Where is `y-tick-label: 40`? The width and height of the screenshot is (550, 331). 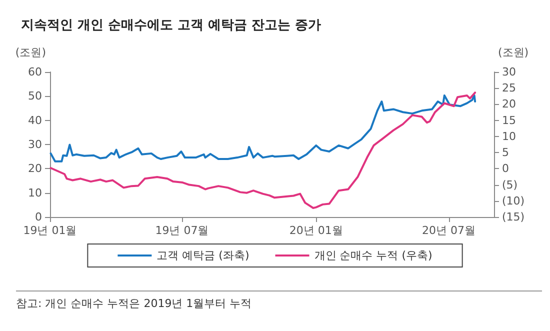 y-tick-label: 40 is located at coordinates (35, 120).